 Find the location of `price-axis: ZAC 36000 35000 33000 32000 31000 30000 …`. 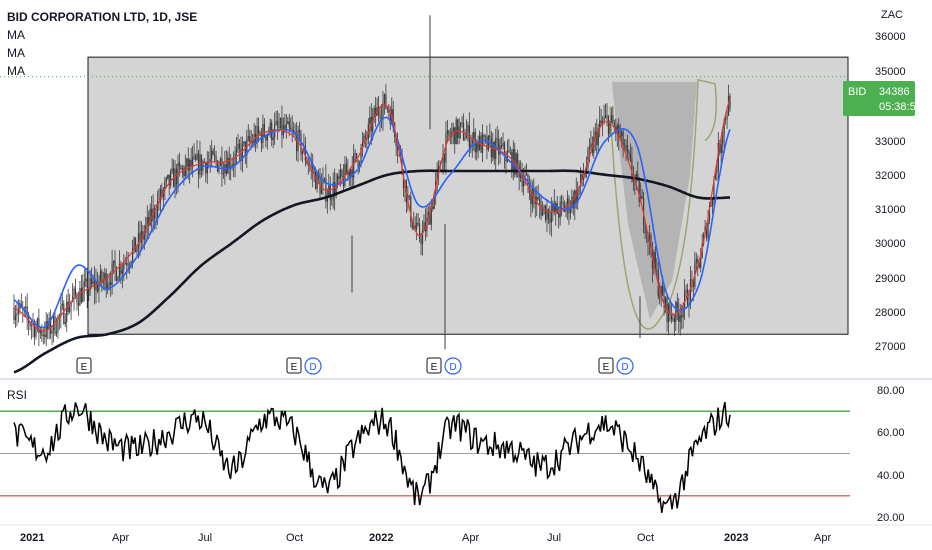

price-axis: ZAC 36000 35000 33000 32000 31000 30000 … is located at coordinates (890, 181).